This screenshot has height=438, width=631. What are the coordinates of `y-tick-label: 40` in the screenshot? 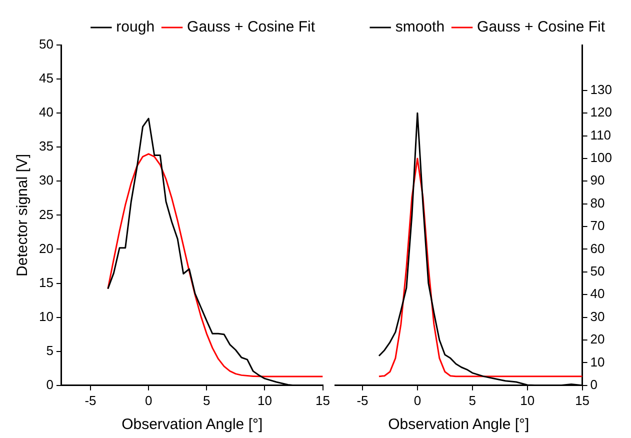 It's located at (46, 112).